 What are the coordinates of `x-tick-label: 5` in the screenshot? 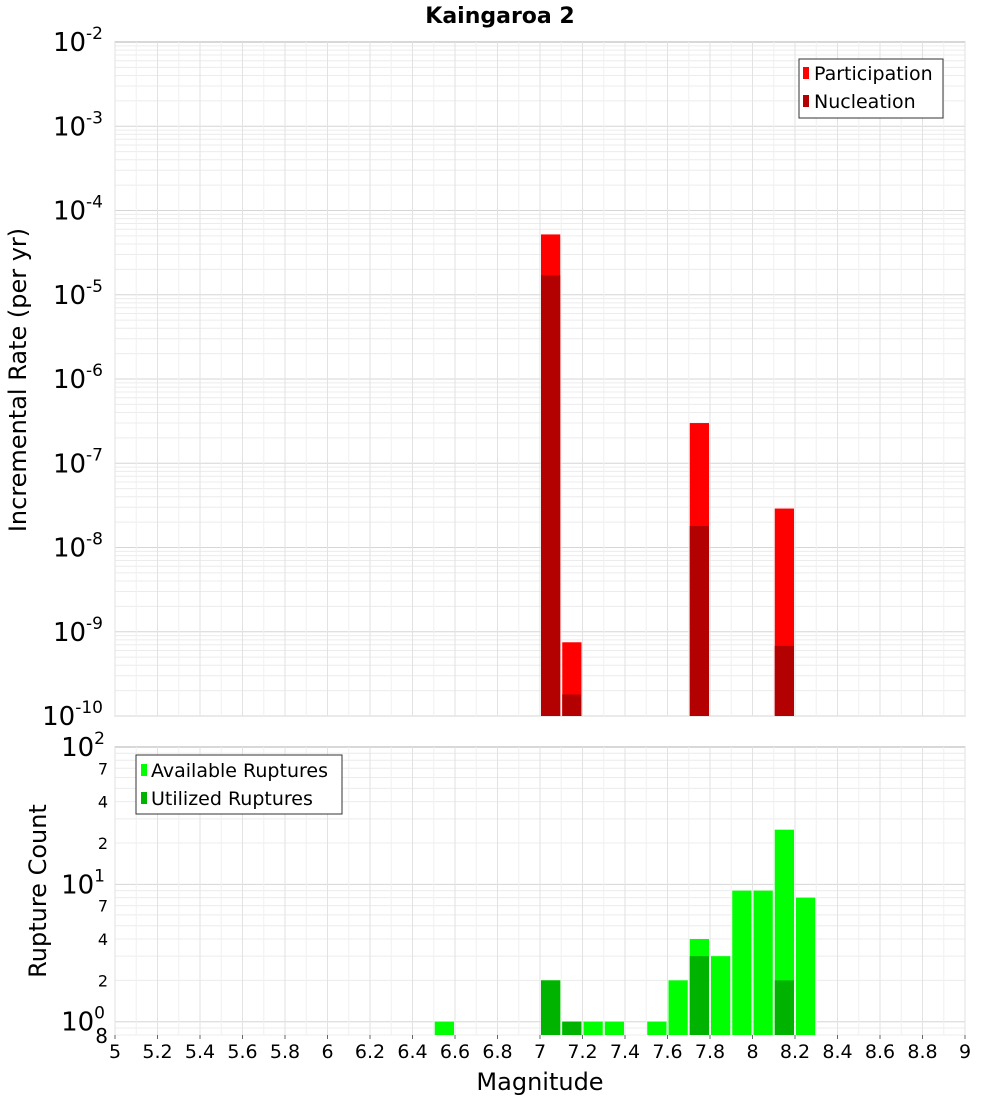 It's located at (115, 1052).